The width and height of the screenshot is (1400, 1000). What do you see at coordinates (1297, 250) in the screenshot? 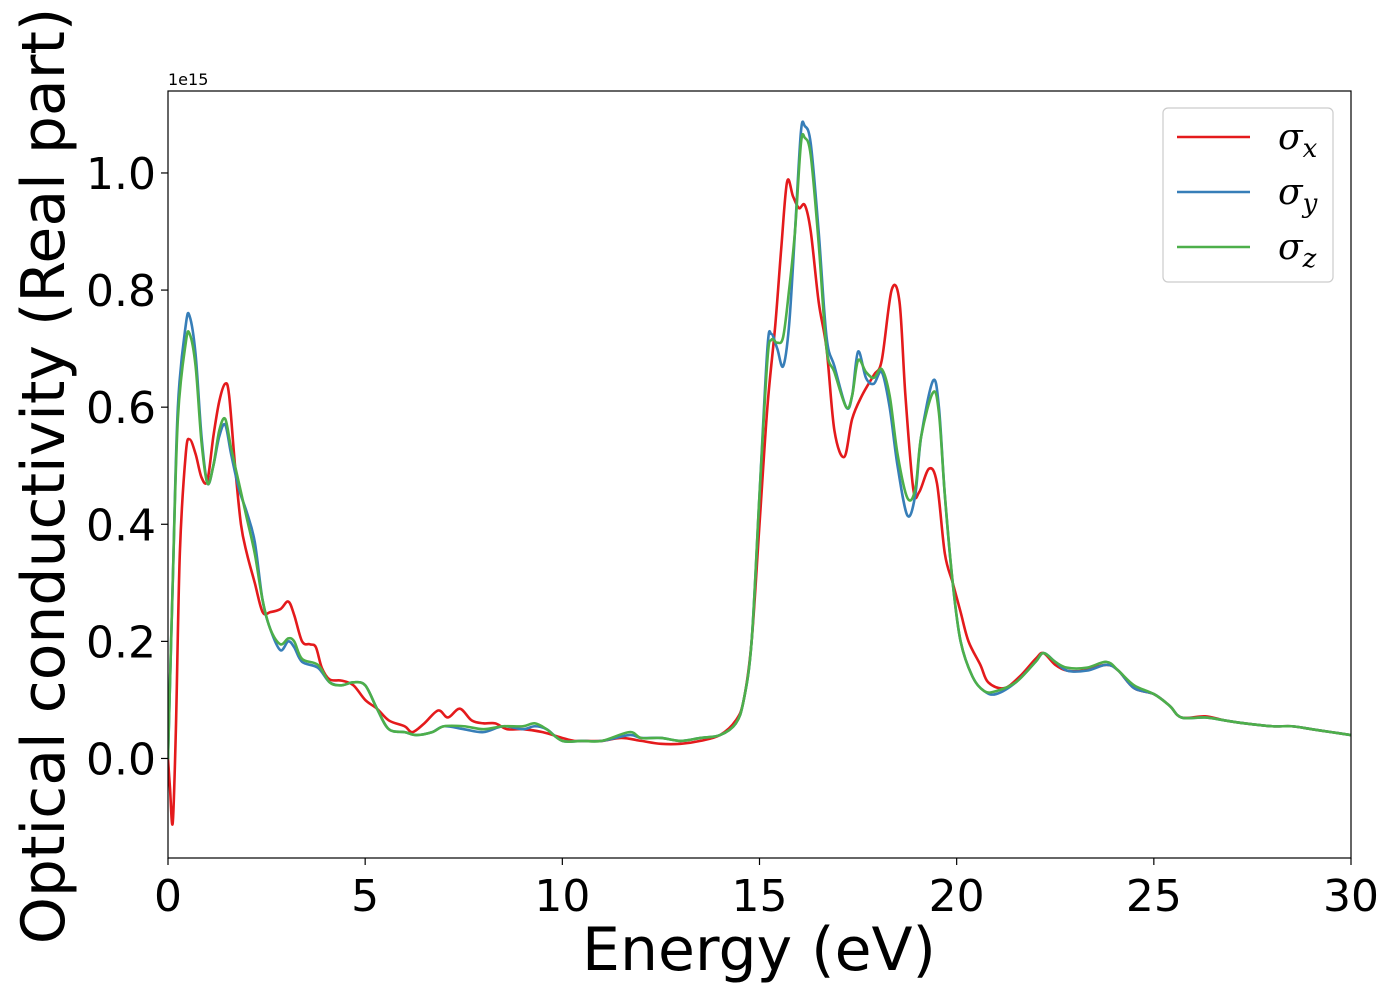
I see `legend-label-z: σz` at bounding box center [1297, 250].